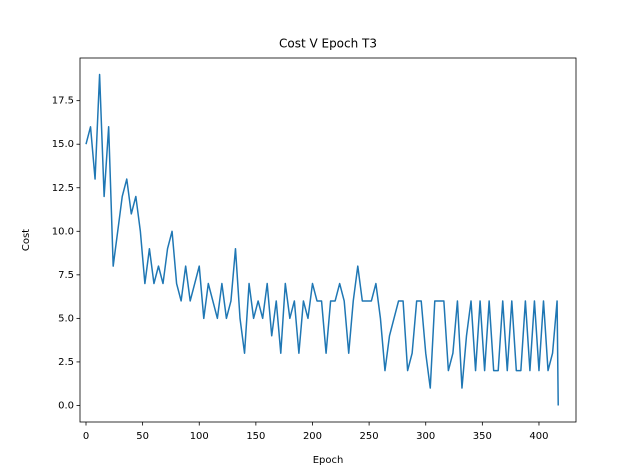 The width and height of the screenshot is (640, 476). I want to click on x-tick-label: 50, so click(142, 436).